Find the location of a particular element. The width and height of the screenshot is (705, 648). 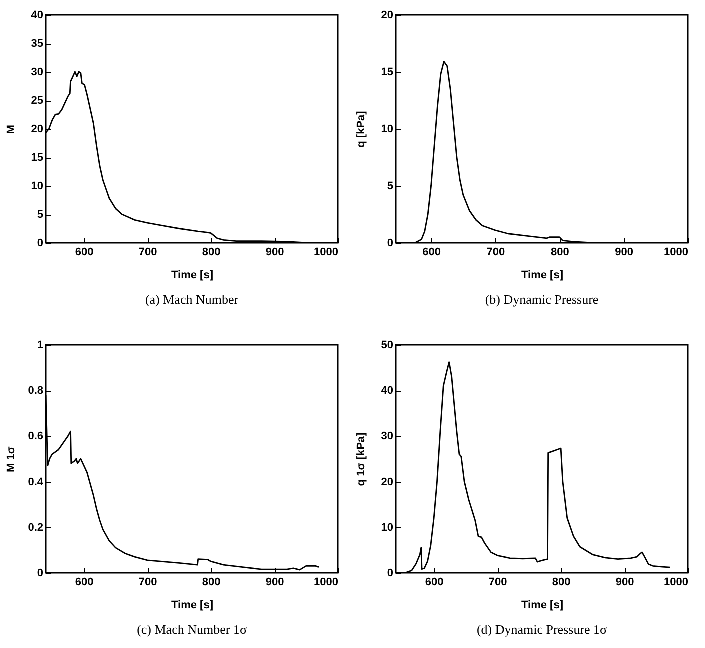

text: (b) Dynamic Pressure is located at coordinates (542, 299).